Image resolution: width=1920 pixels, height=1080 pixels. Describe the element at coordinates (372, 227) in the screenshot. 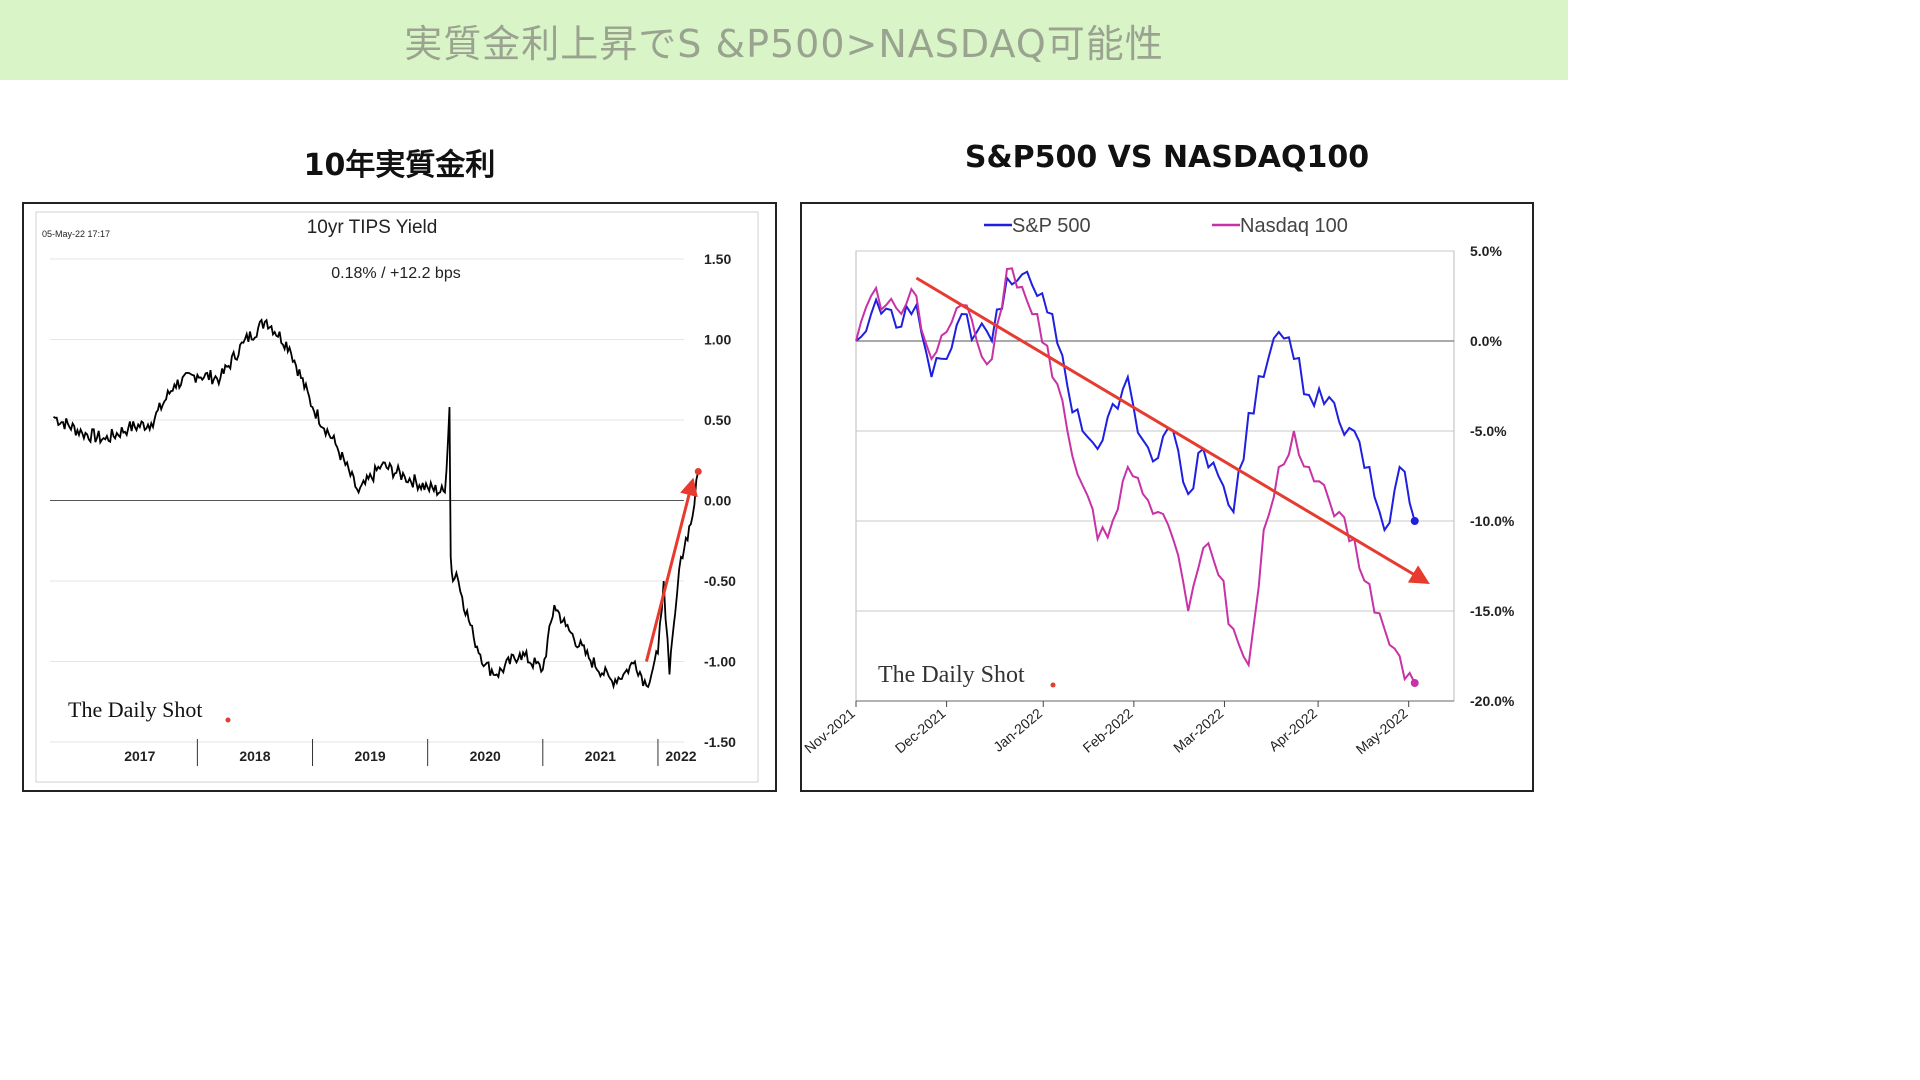

I see `chart-title: 10yr TIPS Yield` at that location.